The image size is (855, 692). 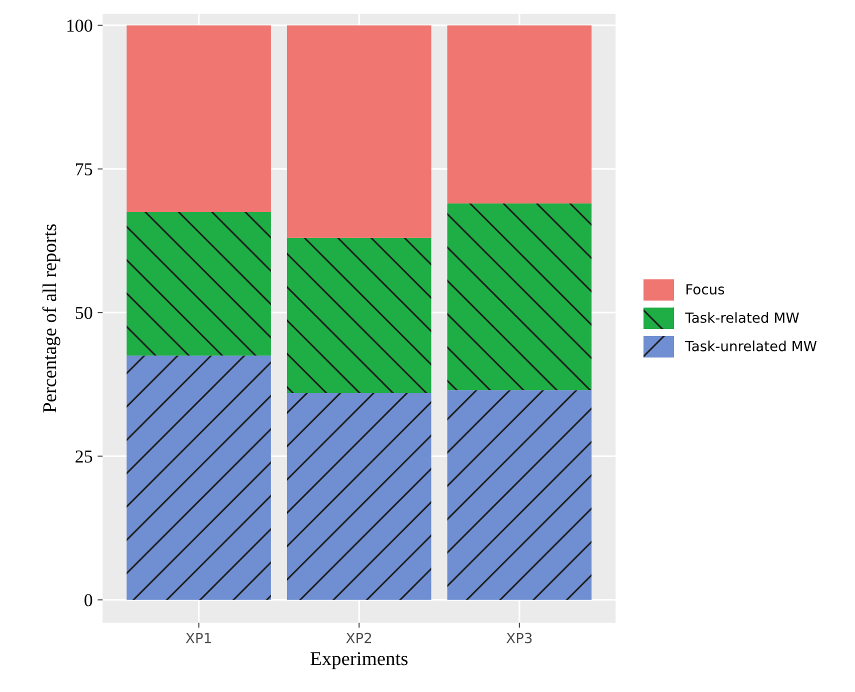 I want to click on y-tick-label: 100, so click(x=79, y=26).